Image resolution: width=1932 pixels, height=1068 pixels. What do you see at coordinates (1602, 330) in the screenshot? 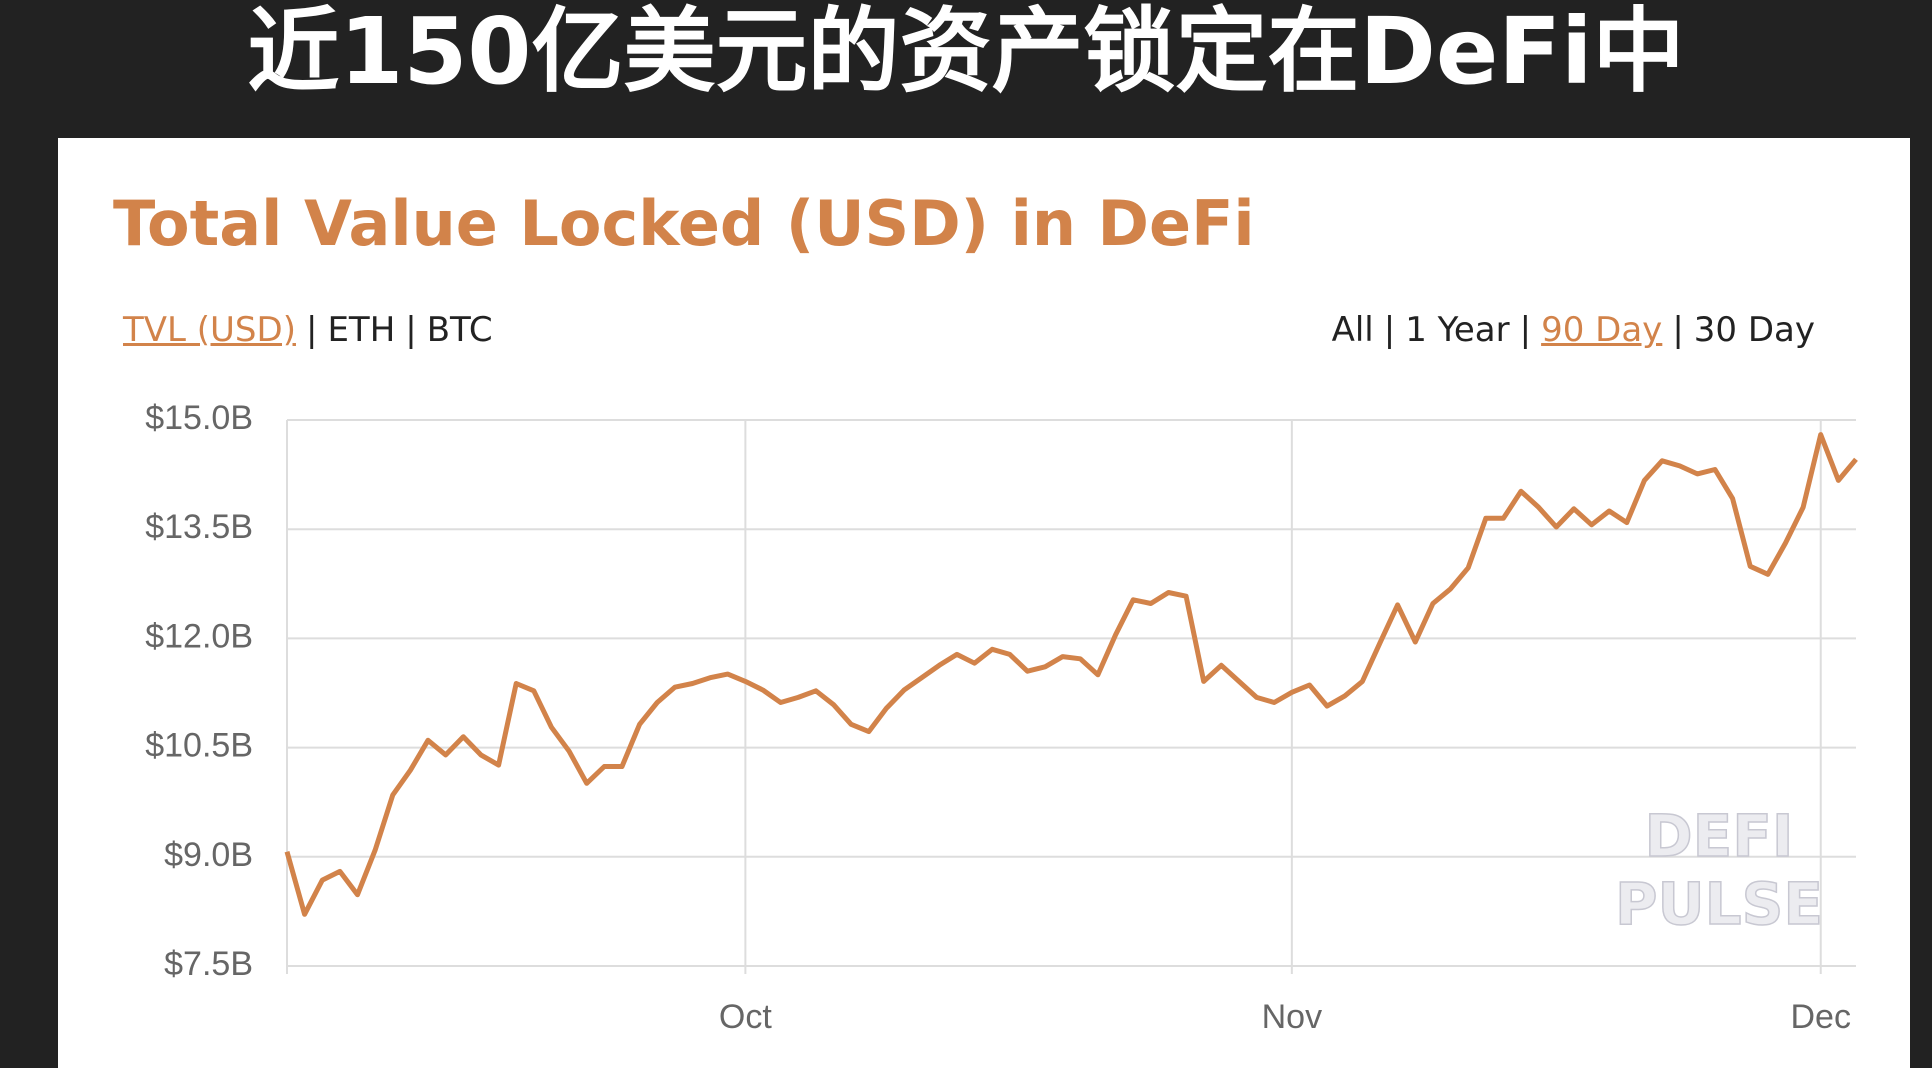
I see `option: 90 Day` at bounding box center [1602, 330].